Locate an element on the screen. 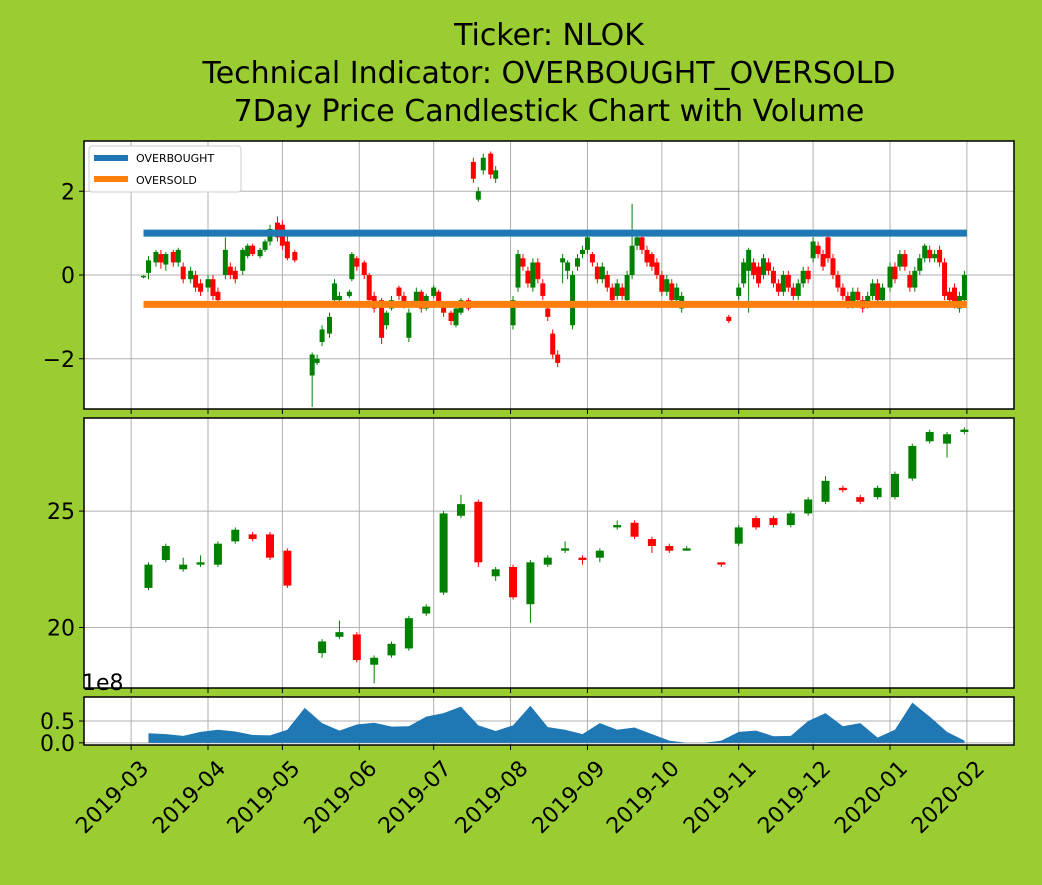  volume-panel: 0.50.0 1e8 is located at coordinates (527, 714).